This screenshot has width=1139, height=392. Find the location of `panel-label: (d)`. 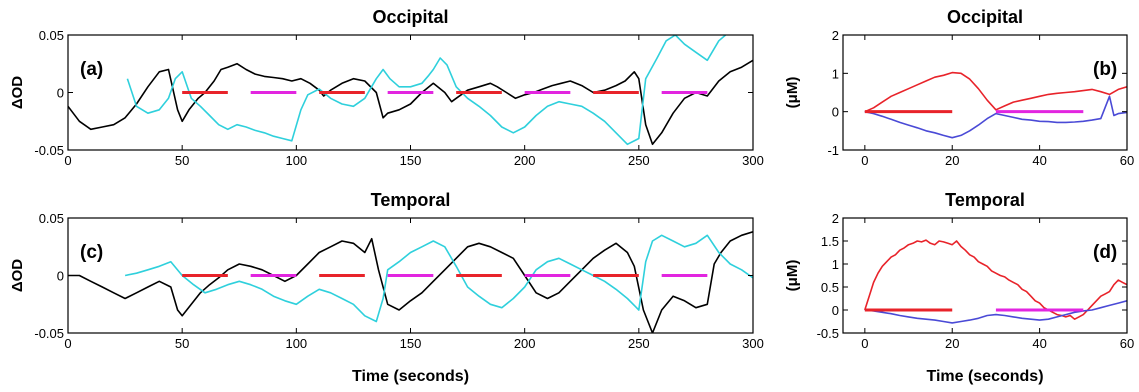

panel-label: (d) is located at coordinates (1105, 252).